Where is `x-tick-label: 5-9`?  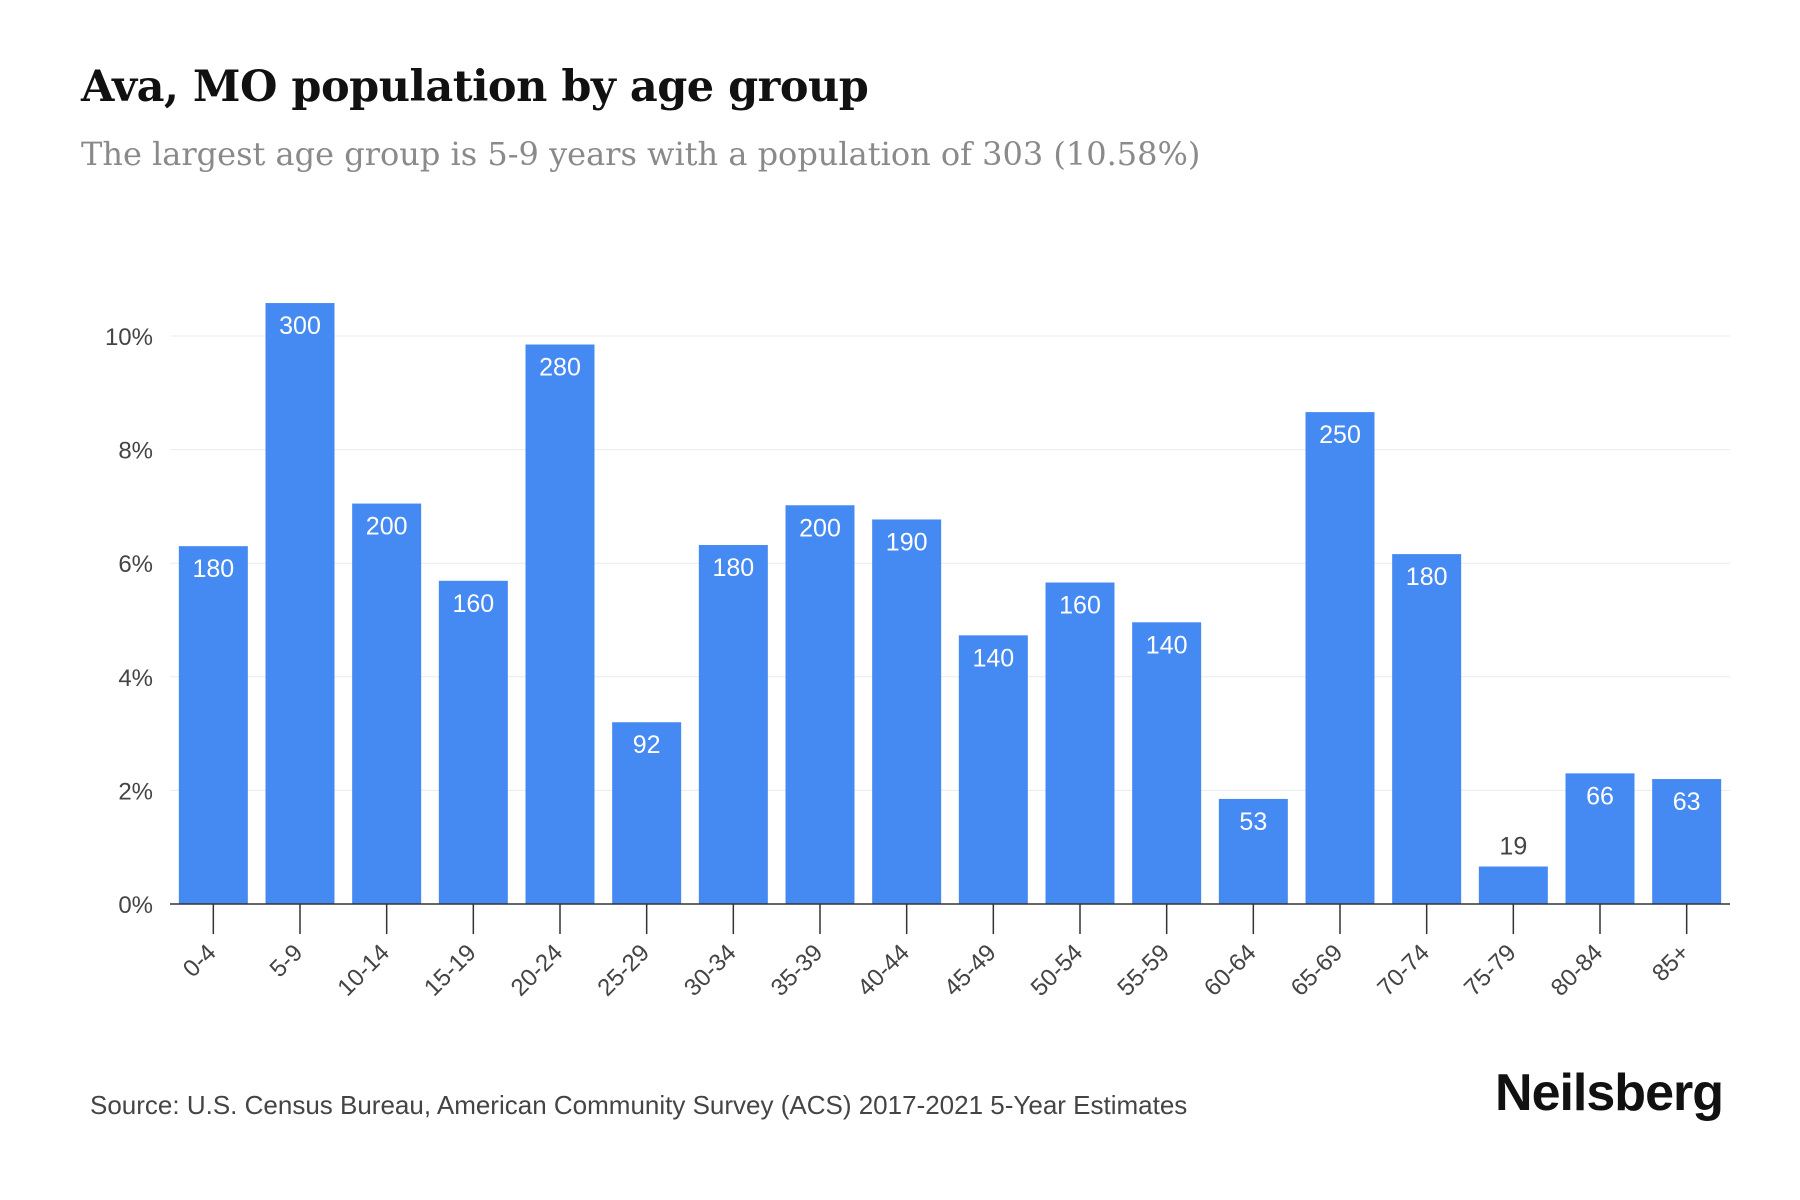 x-tick-label: 5-9 is located at coordinates (287, 961).